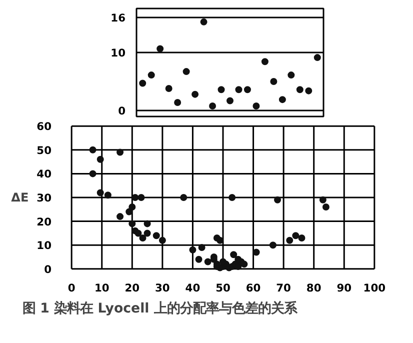 Image resolution: width=413 pixels, height=343 pixels. Describe the element at coordinates (283, 288) in the screenshot. I see `x-tick-label: 70` at that location.